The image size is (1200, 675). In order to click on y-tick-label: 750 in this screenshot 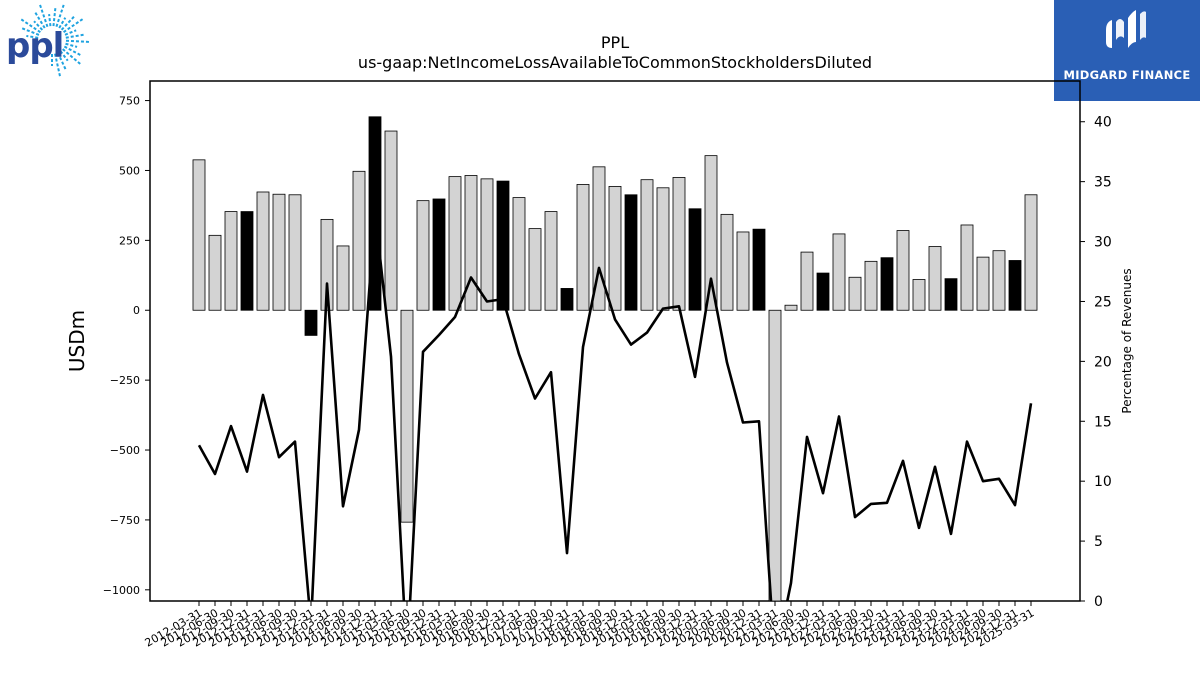, I will do `click(129, 101)`.